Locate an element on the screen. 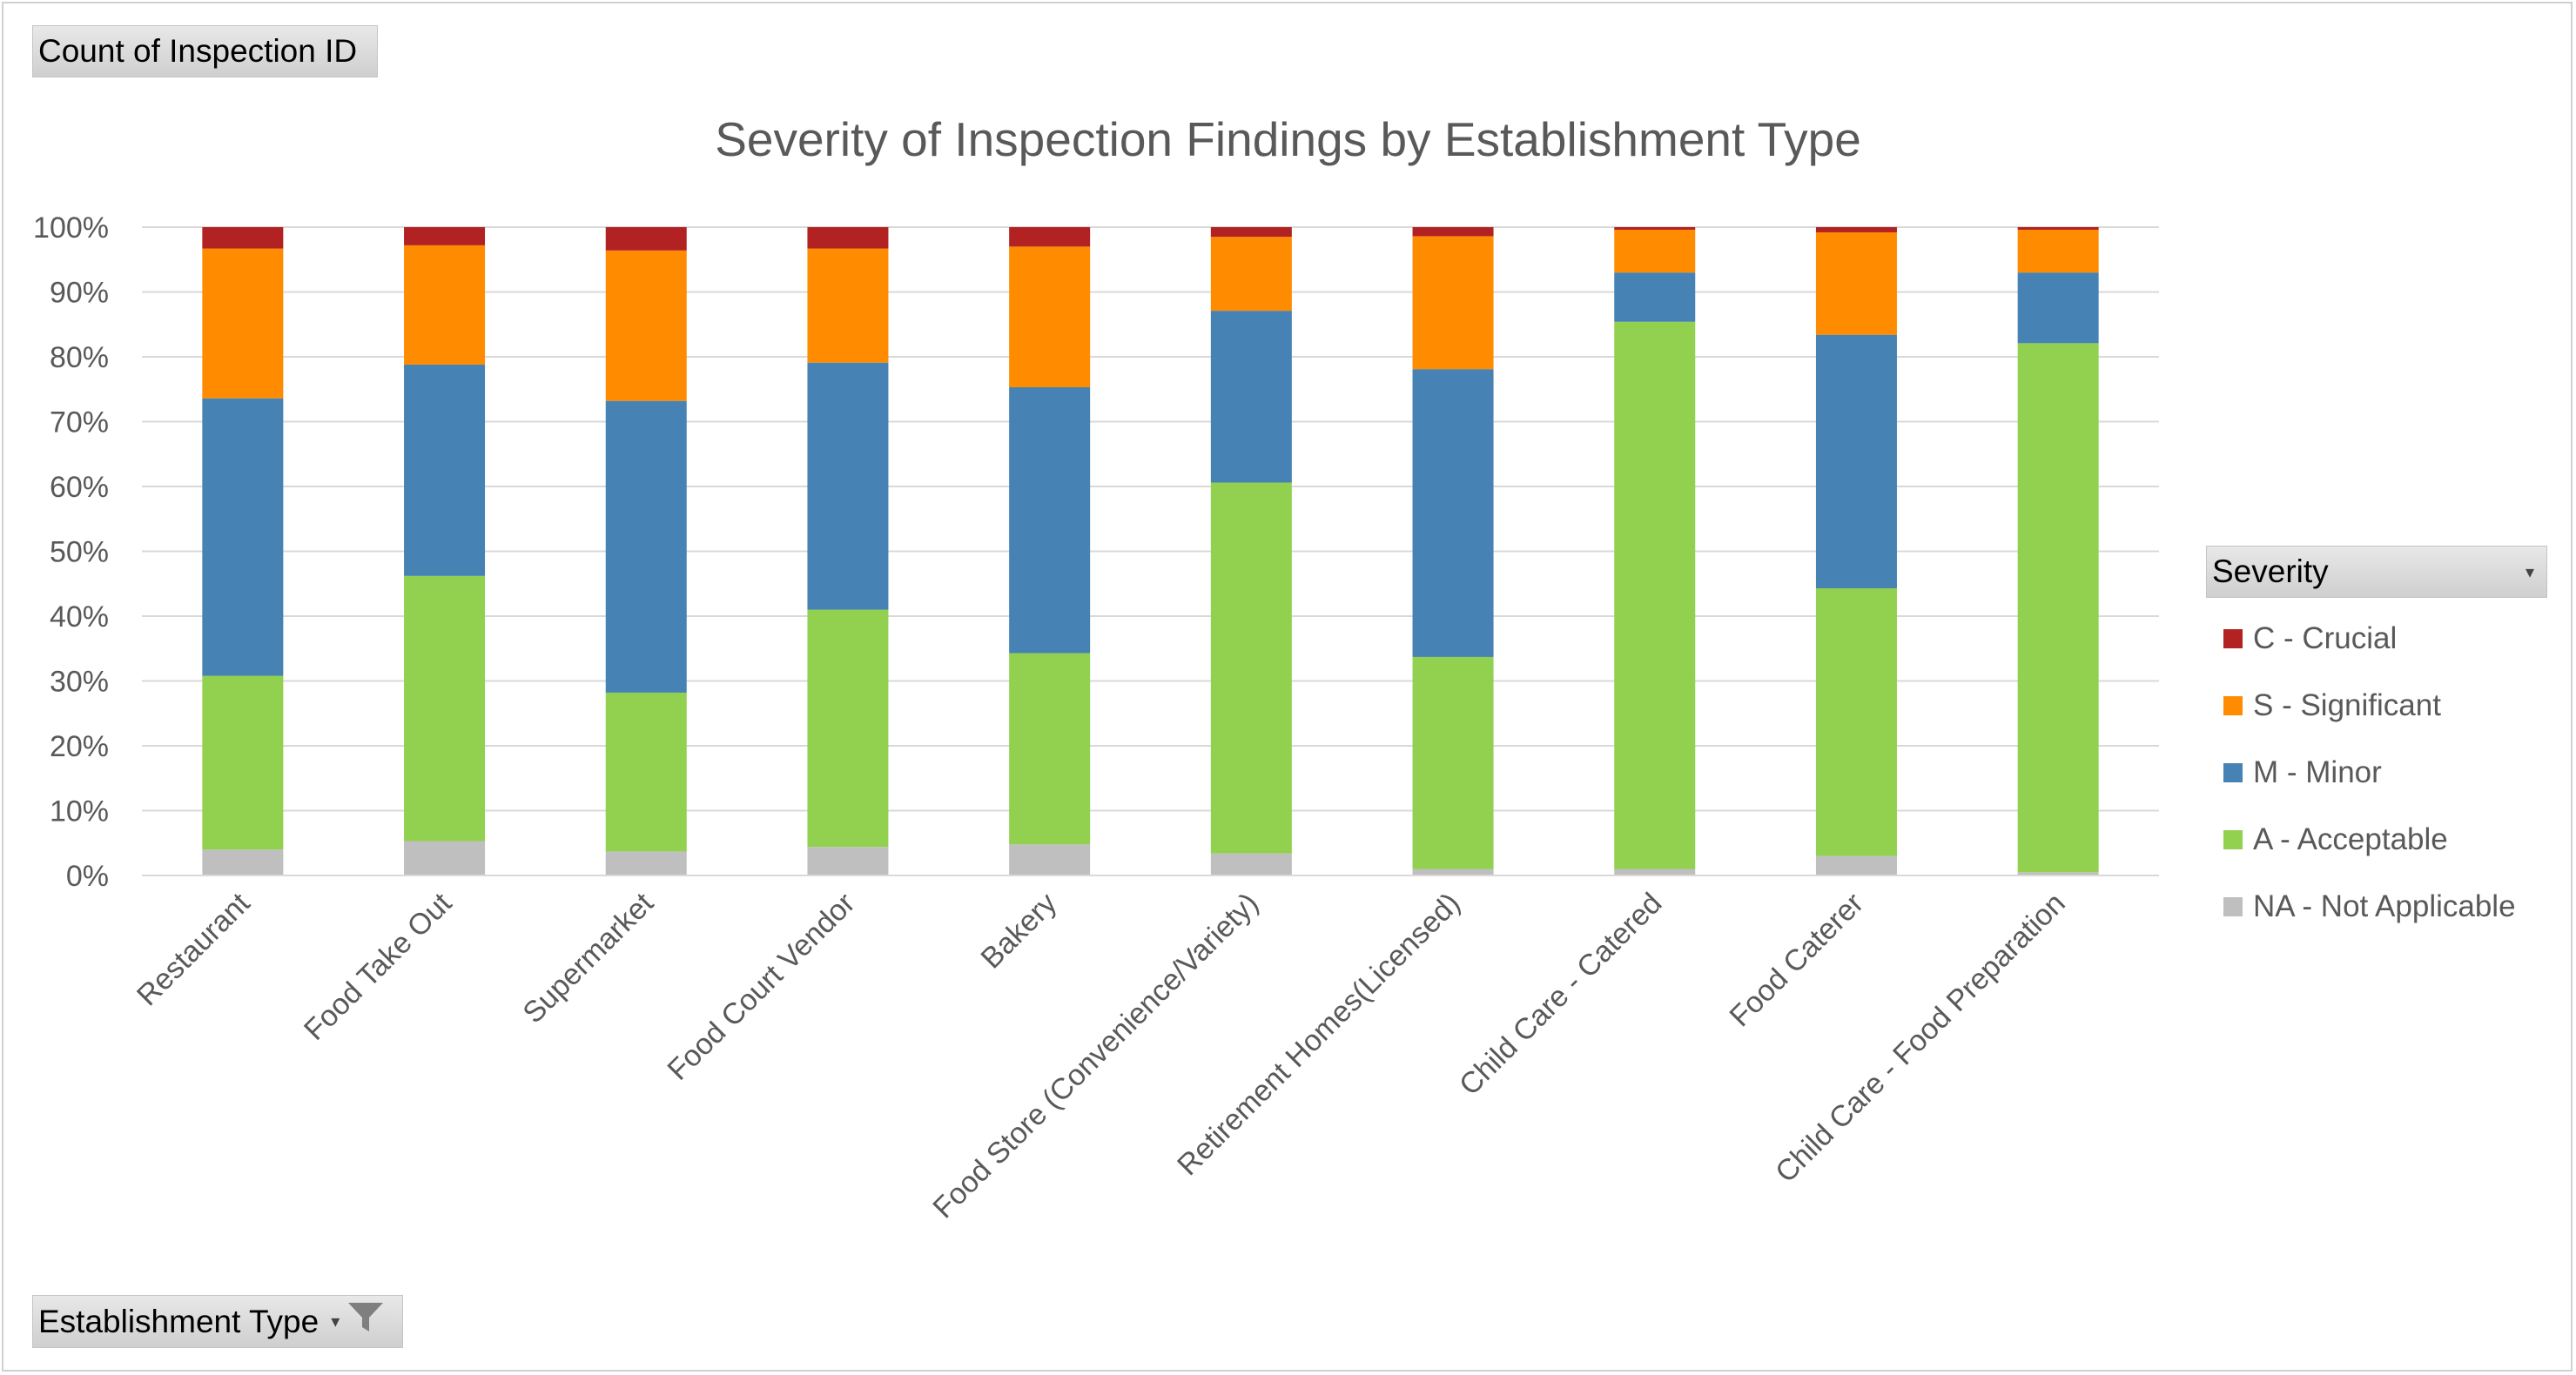 Image resolution: width=2576 pixels, height=1375 pixels. y-tick-label: 40% is located at coordinates (79, 617).